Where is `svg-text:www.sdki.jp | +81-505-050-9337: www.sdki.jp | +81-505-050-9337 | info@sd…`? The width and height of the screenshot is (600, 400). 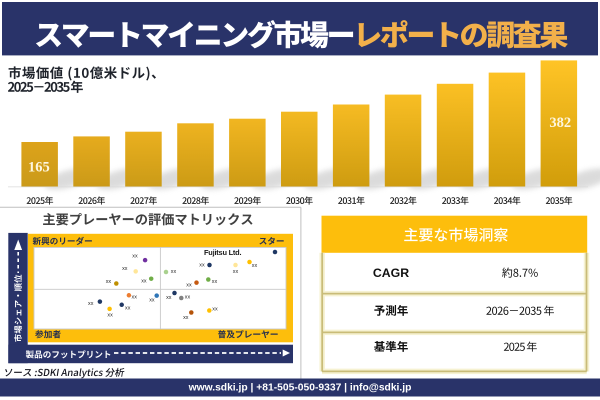 svg-text:www.sdki.jp | +81-505-050-9337: www.sdki.jp | +81-505-050-9337 | info@sd… is located at coordinates (300, 387).